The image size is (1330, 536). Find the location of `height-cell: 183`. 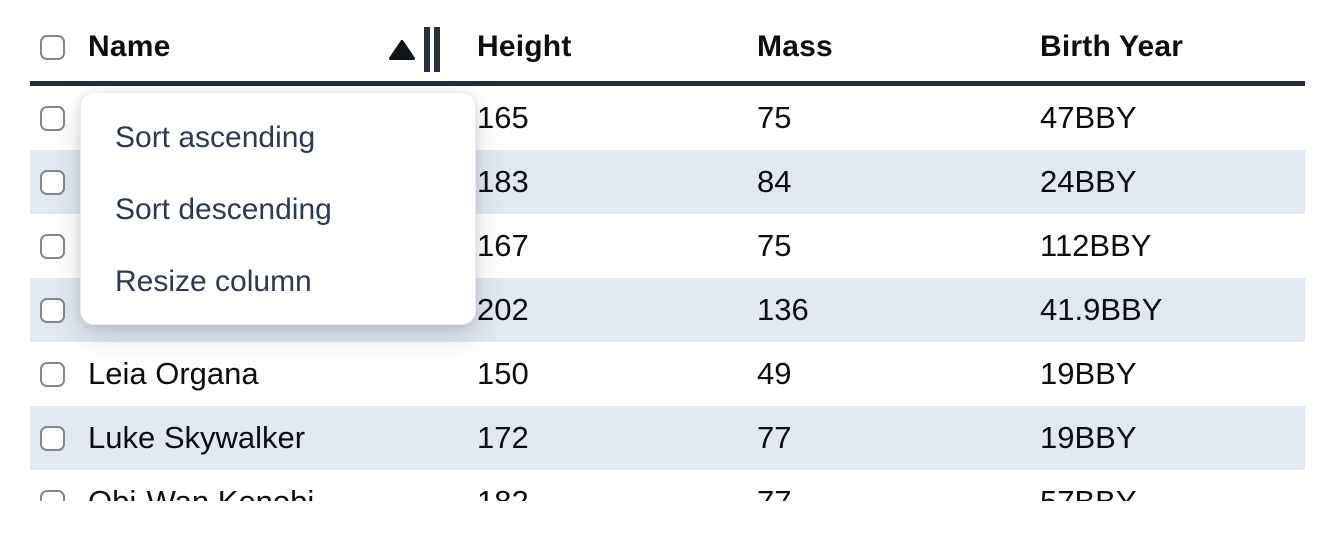

height-cell: 183 is located at coordinates (503, 181).